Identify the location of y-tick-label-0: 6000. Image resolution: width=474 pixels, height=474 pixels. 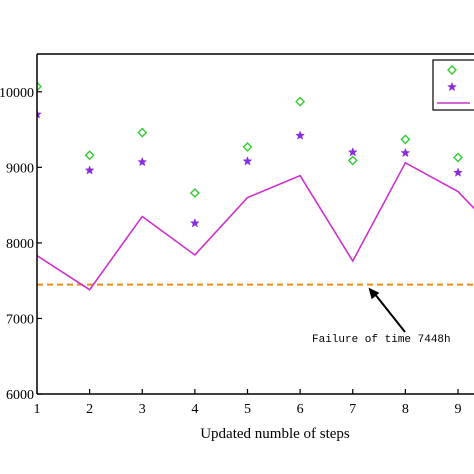
(20, 395).